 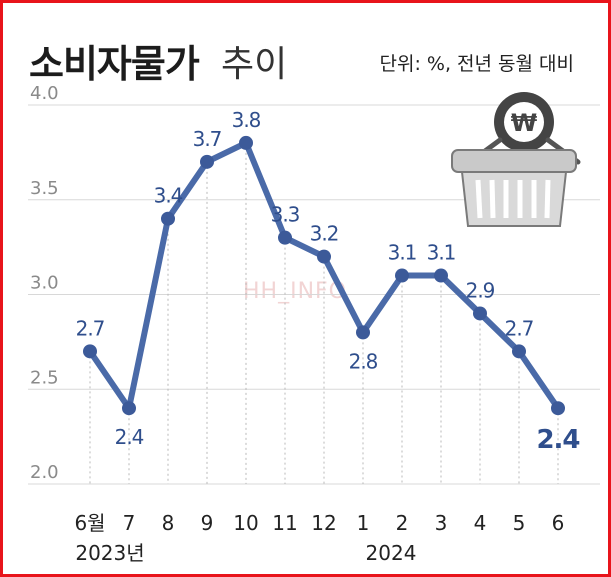 What do you see at coordinates (324, 234) in the screenshot?
I see `data-label: 3.2` at bounding box center [324, 234].